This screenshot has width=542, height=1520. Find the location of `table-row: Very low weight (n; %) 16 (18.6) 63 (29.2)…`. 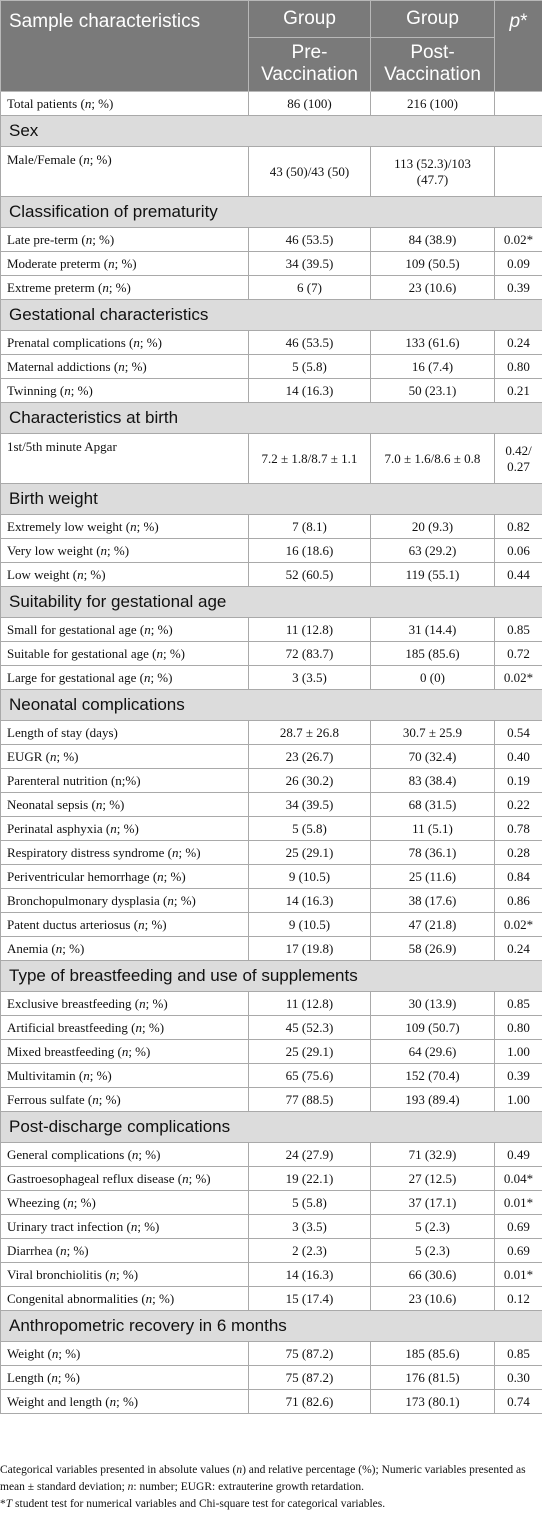

table-row: Very low weight (n; %) 16 (18.6) 63 (29.2)… is located at coordinates (271, 550).